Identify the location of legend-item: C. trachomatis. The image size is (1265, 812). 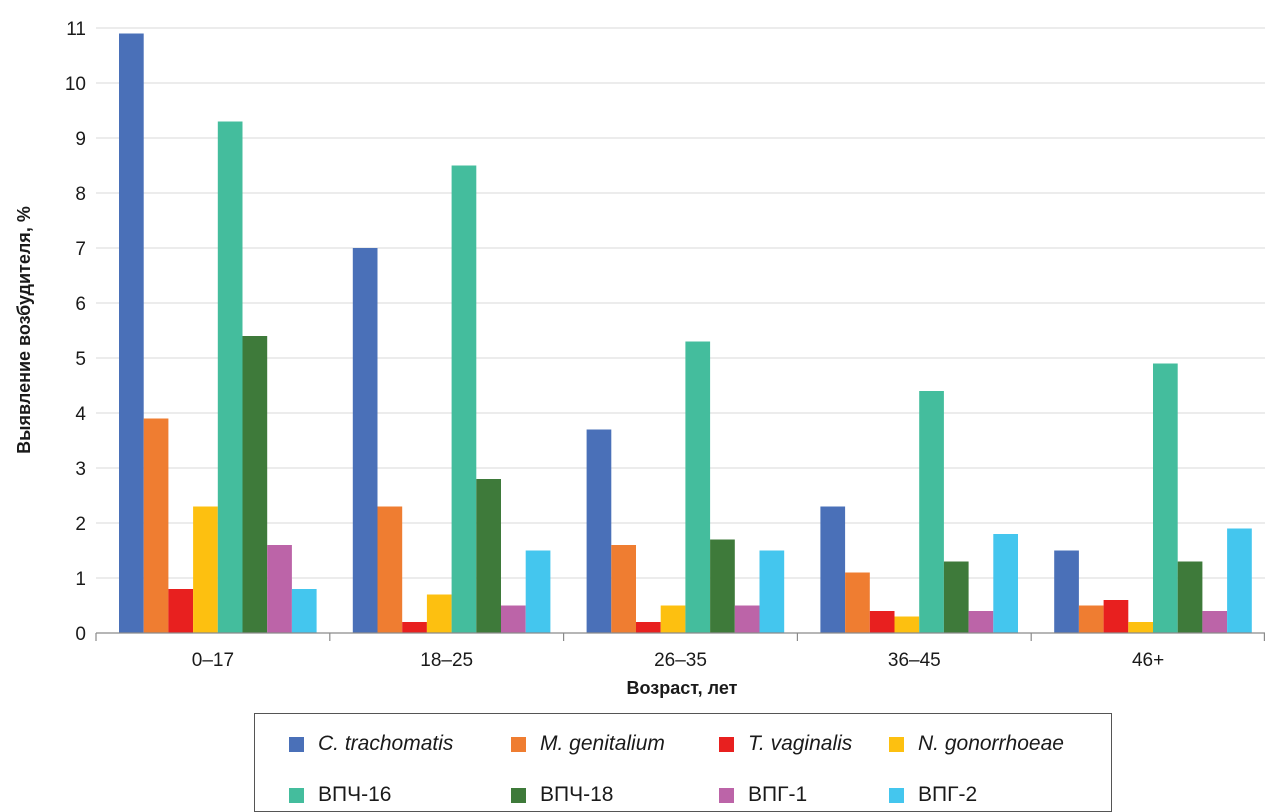
(371, 744).